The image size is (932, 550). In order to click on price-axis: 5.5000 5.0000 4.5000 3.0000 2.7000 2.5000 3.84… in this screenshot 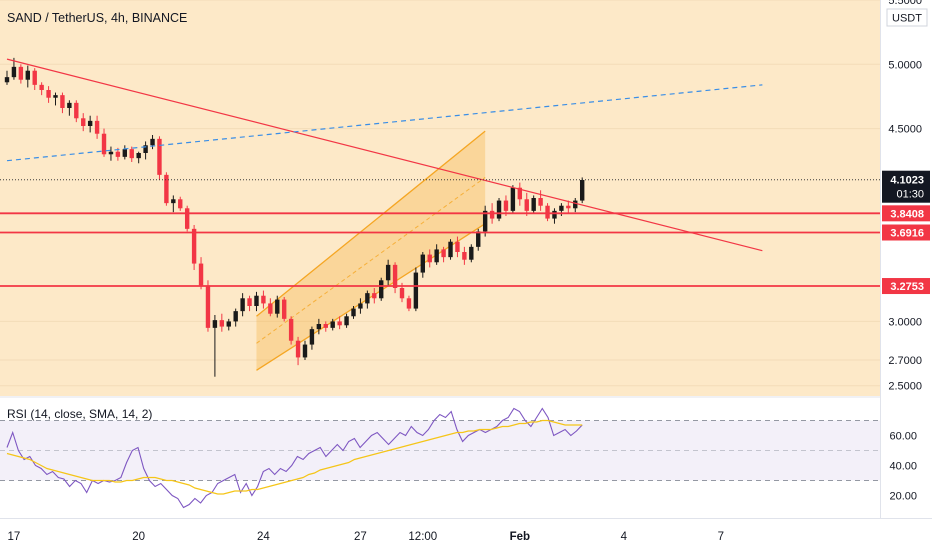, I will do `click(906, 259)`.